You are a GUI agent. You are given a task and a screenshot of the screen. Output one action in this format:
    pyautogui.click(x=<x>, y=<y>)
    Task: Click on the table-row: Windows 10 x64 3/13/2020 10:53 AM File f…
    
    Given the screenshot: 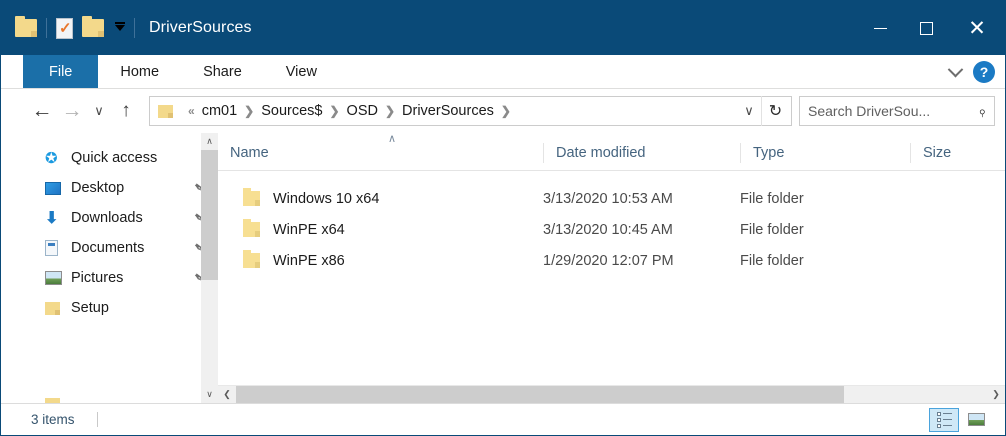 What is the action you would take?
    pyautogui.click(x=611, y=198)
    